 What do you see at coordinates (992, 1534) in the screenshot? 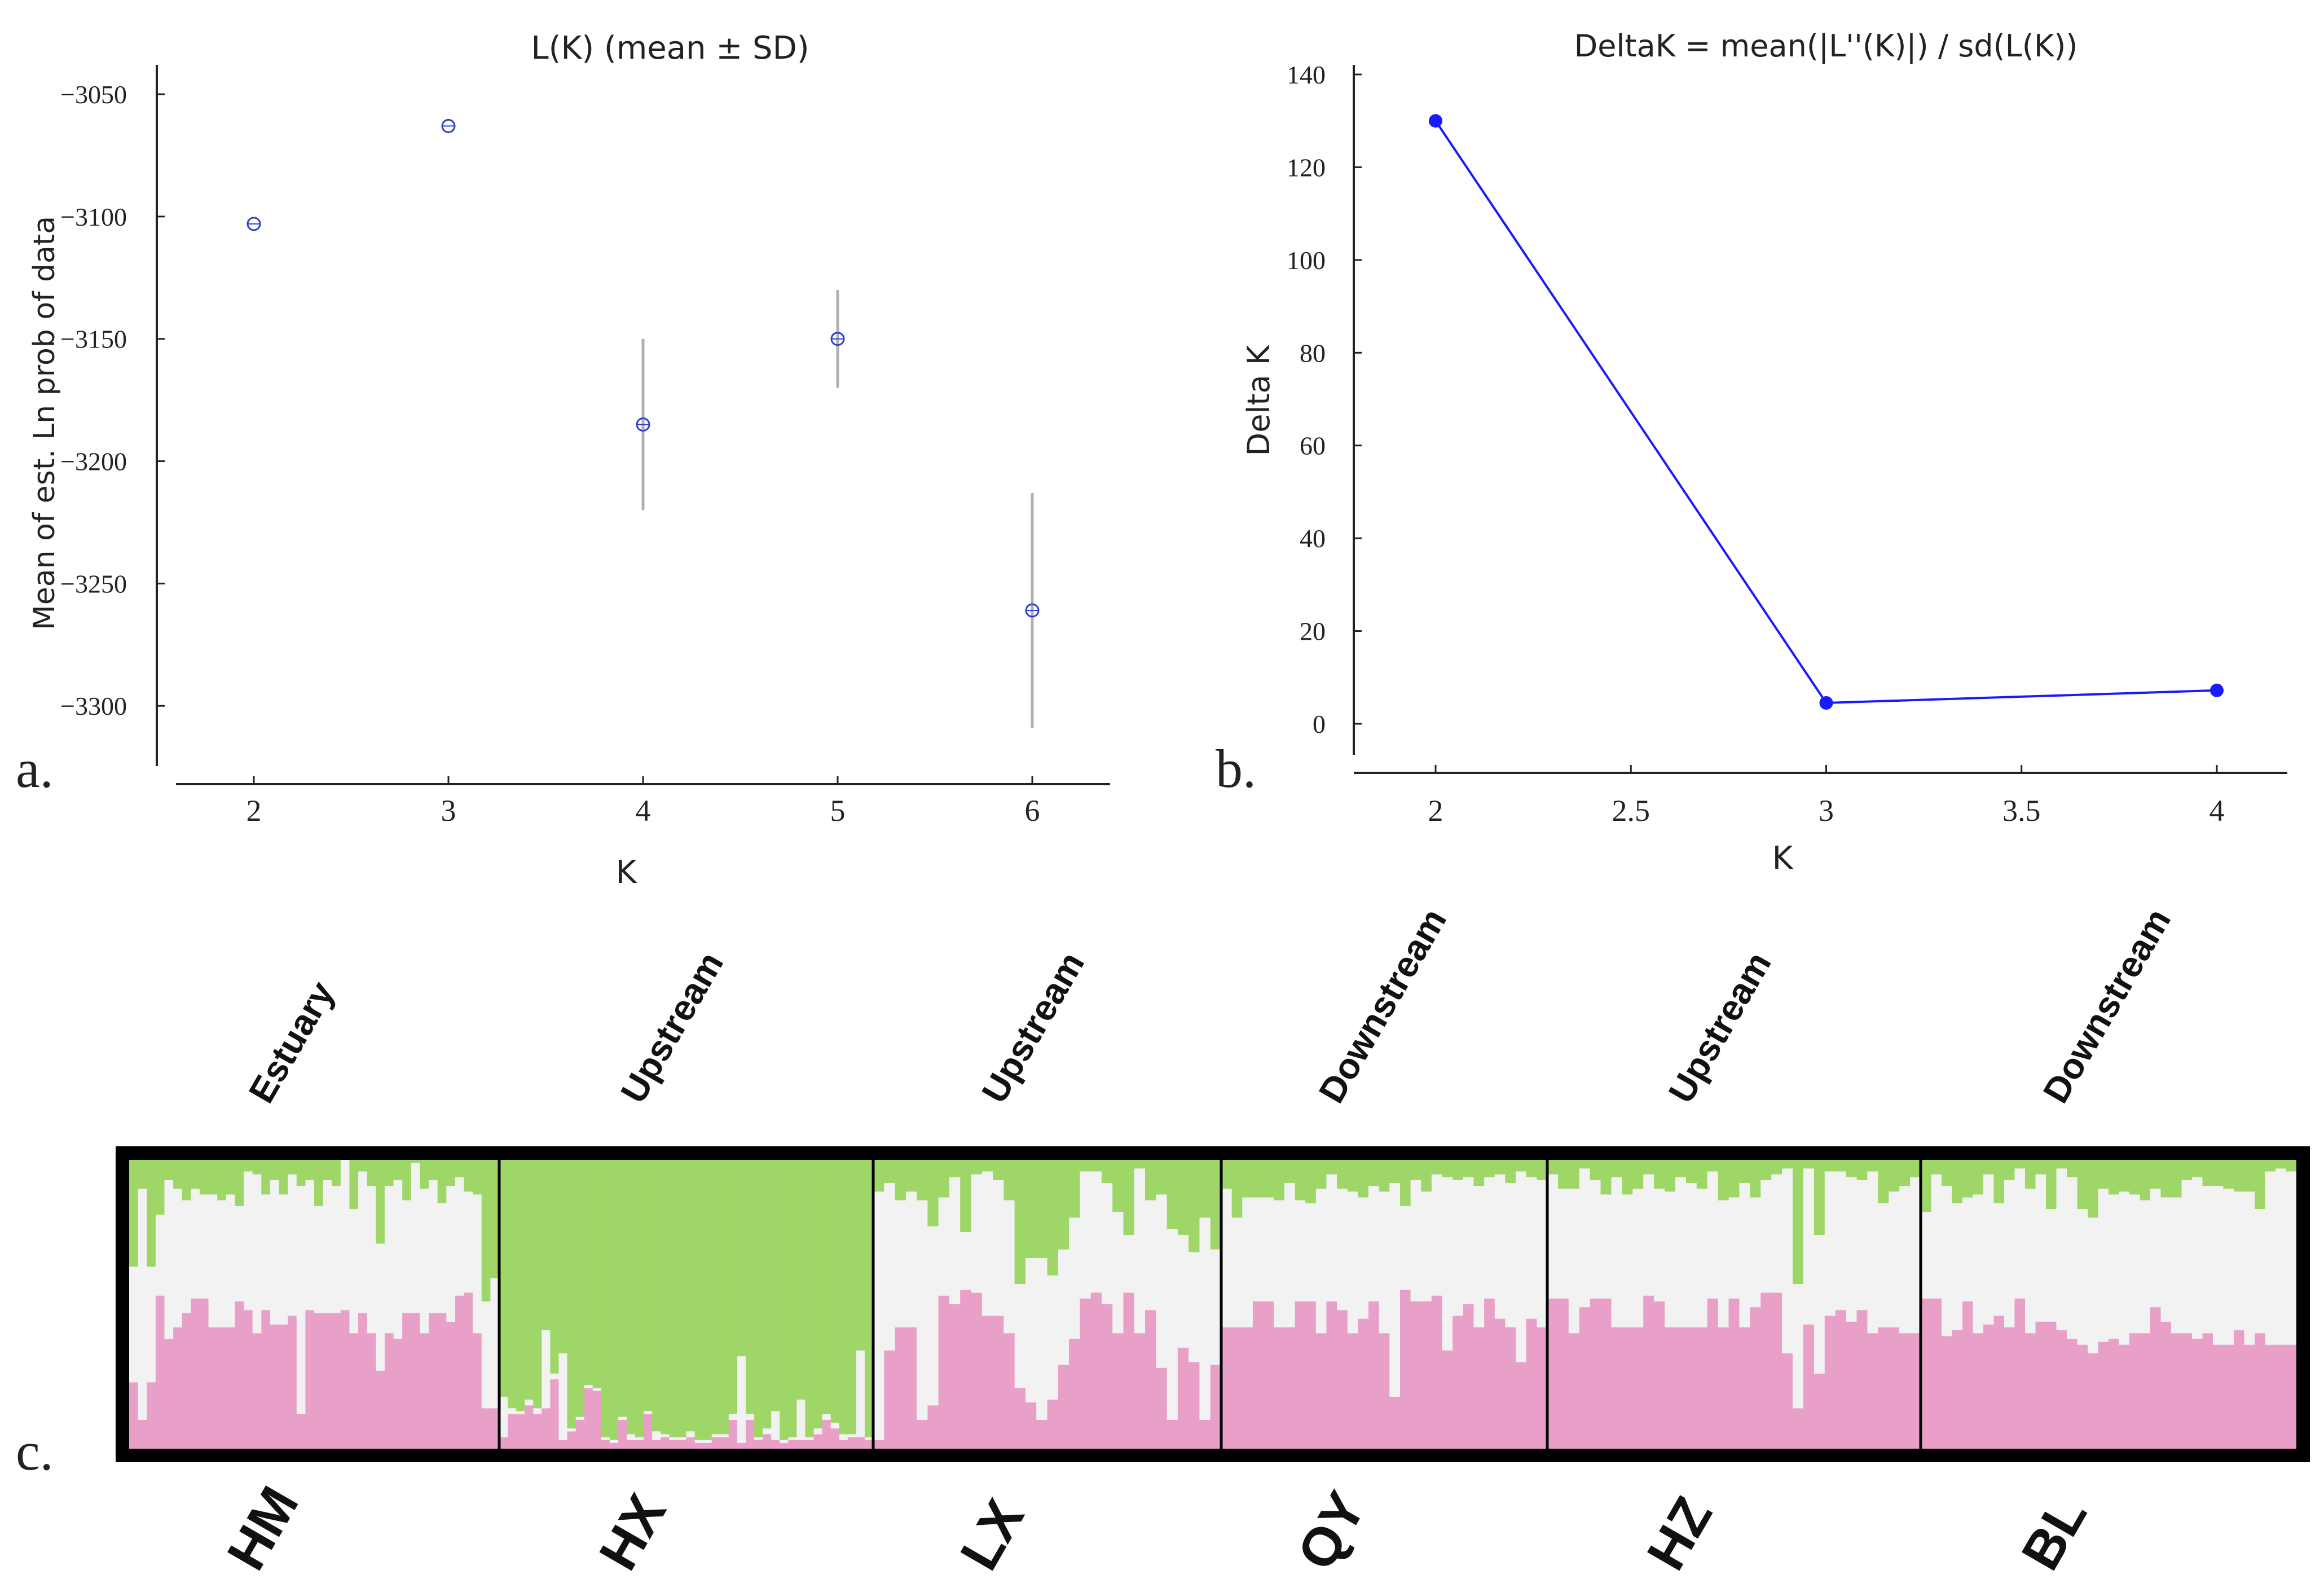
I see `population-code-lx: LX` at bounding box center [992, 1534].